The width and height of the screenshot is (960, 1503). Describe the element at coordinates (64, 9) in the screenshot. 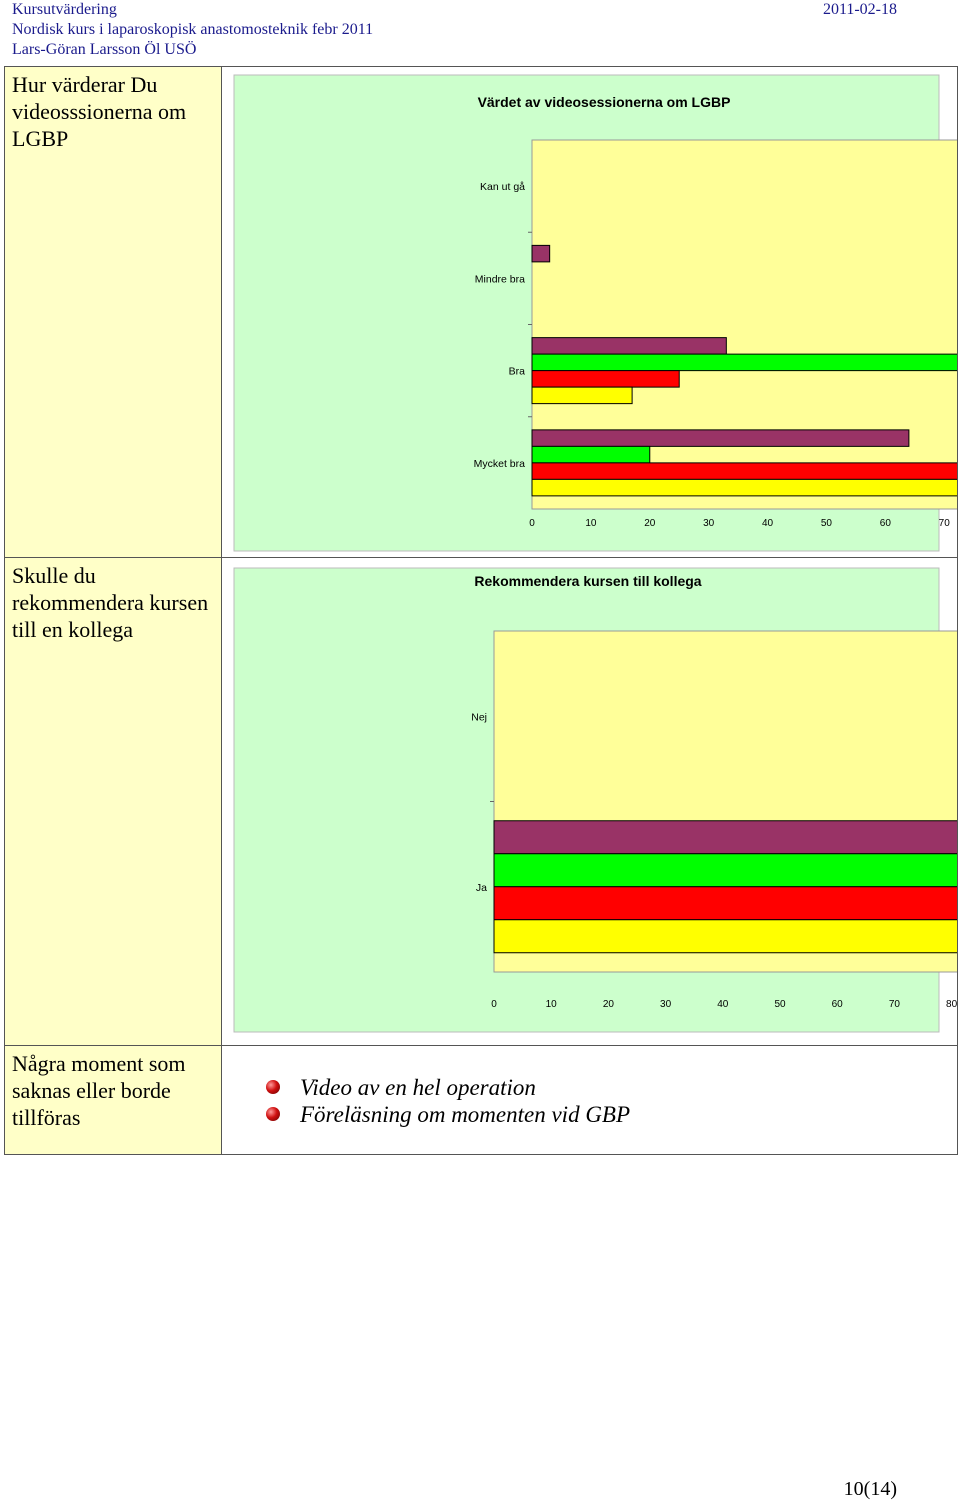

I see `header-title: Kursutvärdering` at that location.